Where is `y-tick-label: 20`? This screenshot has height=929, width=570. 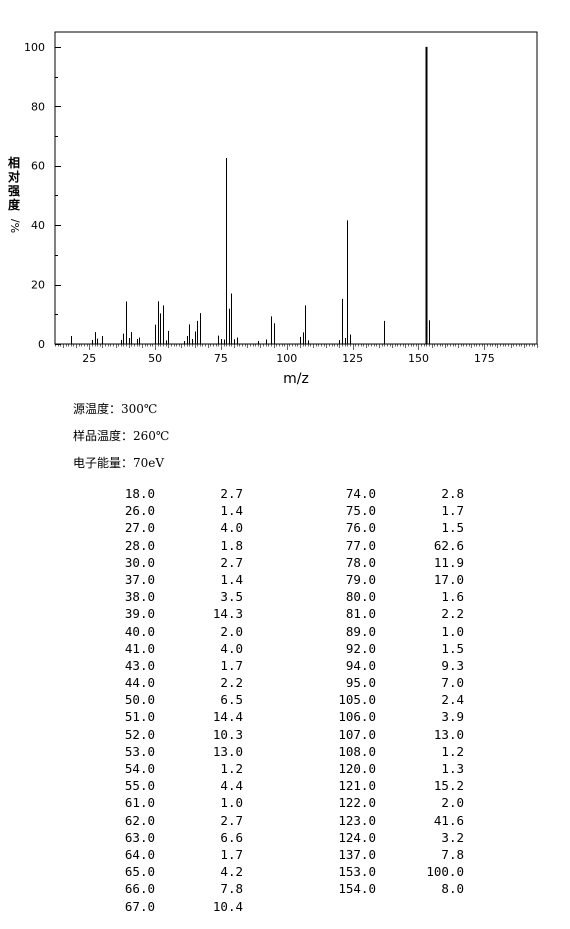 y-tick-label: 20 is located at coordinates (38, 285).